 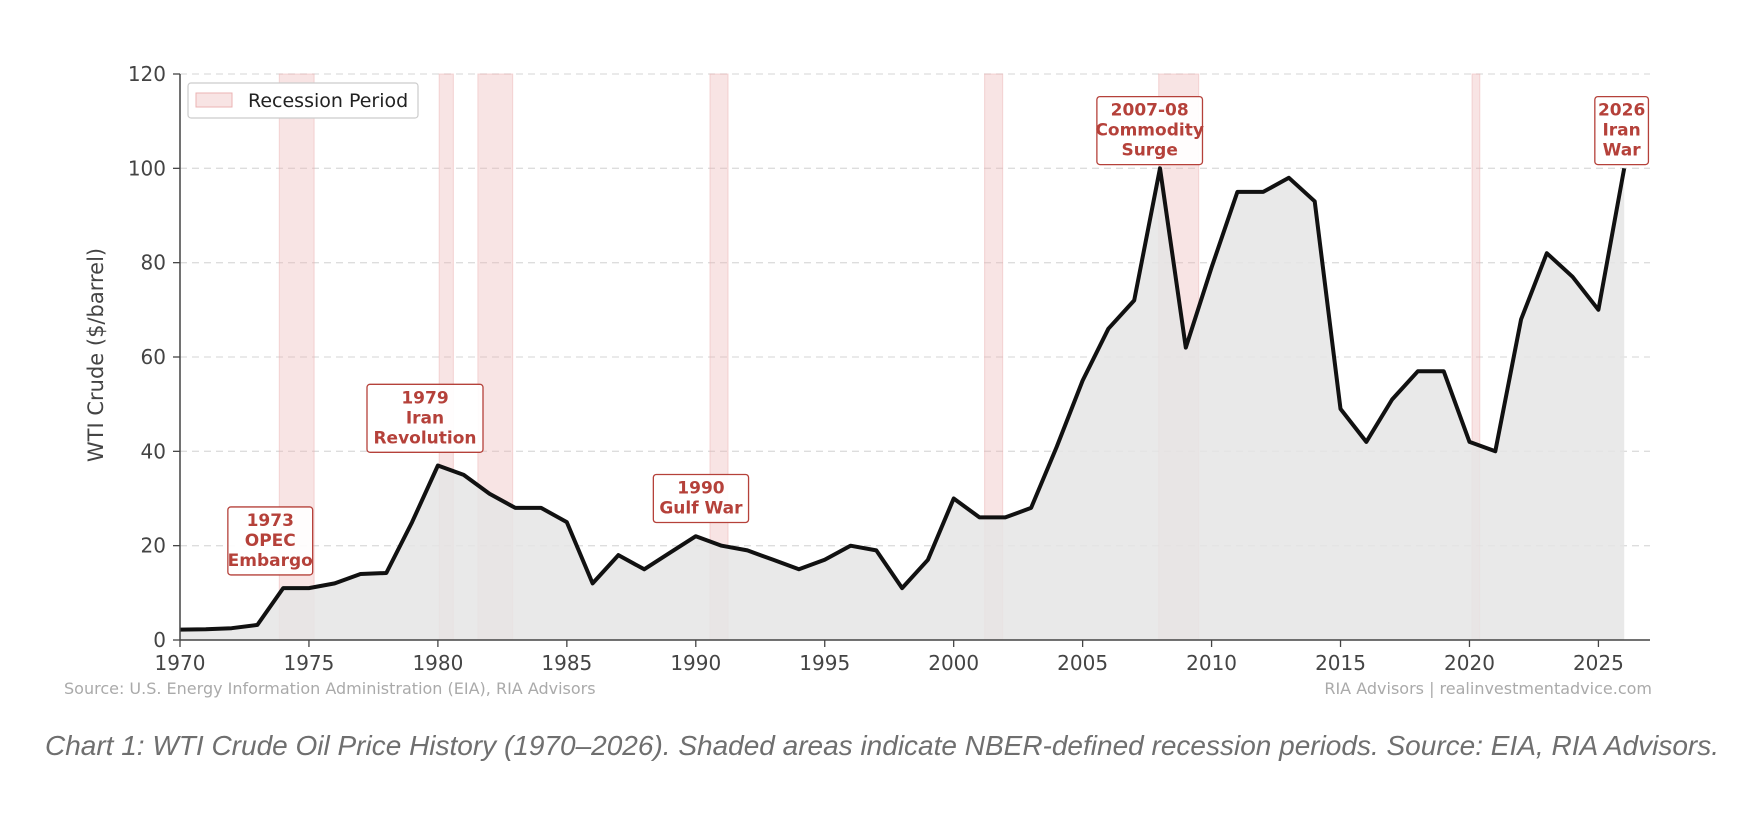 I want to click on annotation-text: Gulf War, so click(x=701, y=509).